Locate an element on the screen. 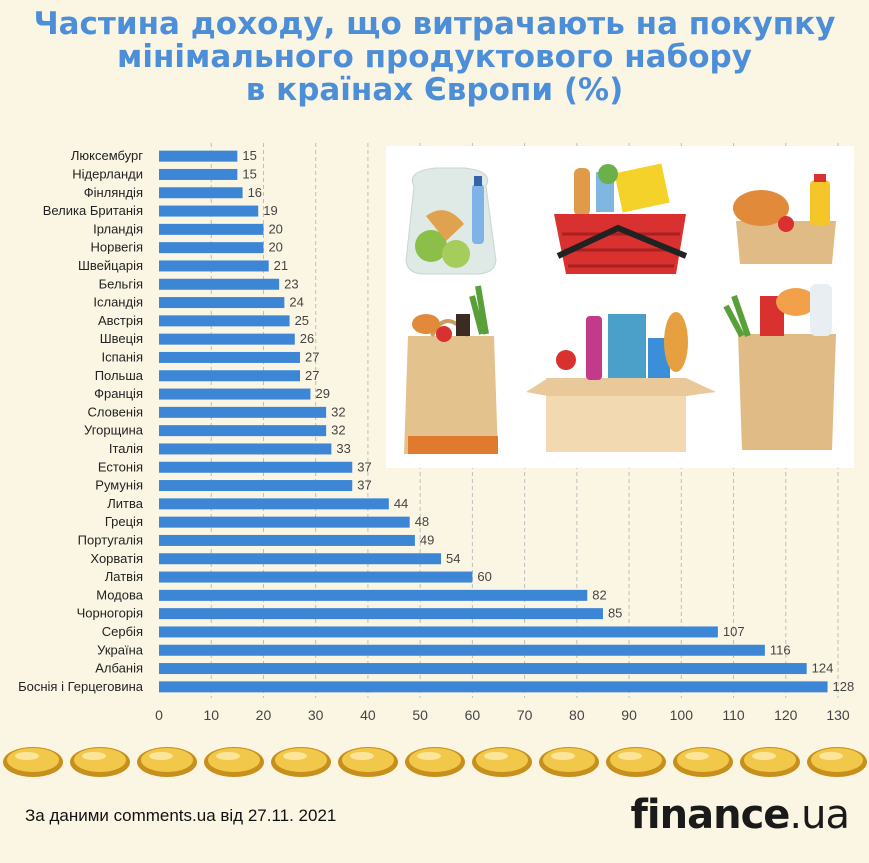  value-label: 24 is located at coordinates (296, 302).